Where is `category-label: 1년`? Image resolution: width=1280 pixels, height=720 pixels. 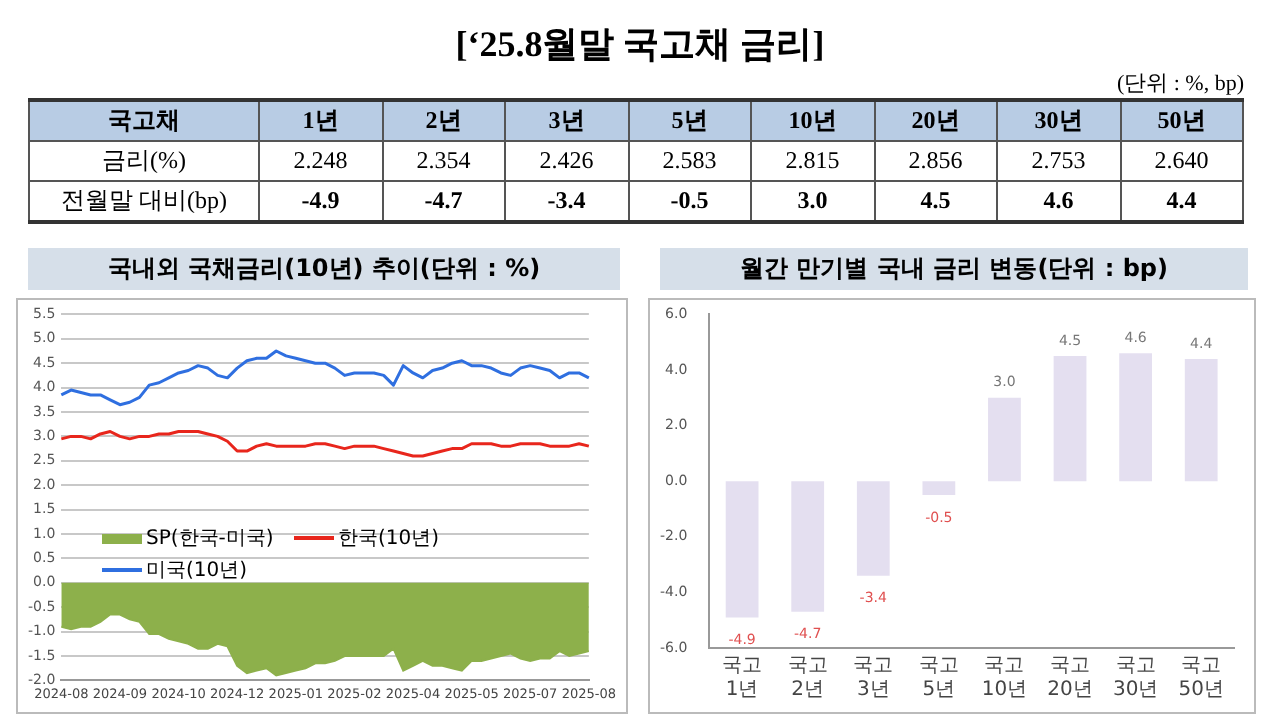 category-label: 1년 is located at coordinates (320, 120).